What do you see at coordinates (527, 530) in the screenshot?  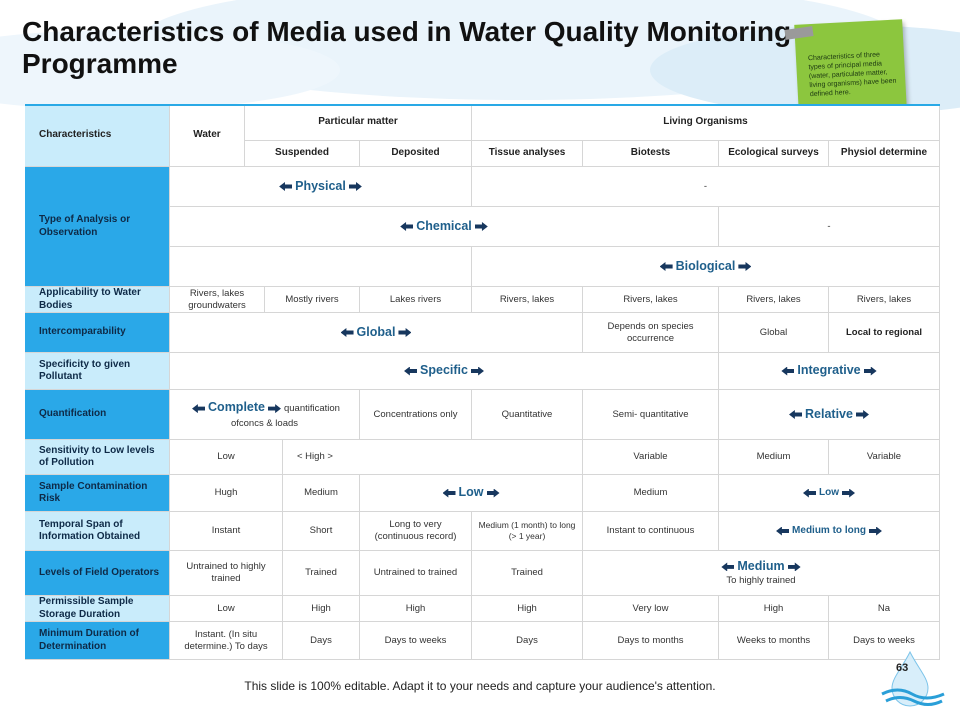 I see `cell-text: Medium (1 month) to long (> 1 year)` at bounding box center [527, 530].